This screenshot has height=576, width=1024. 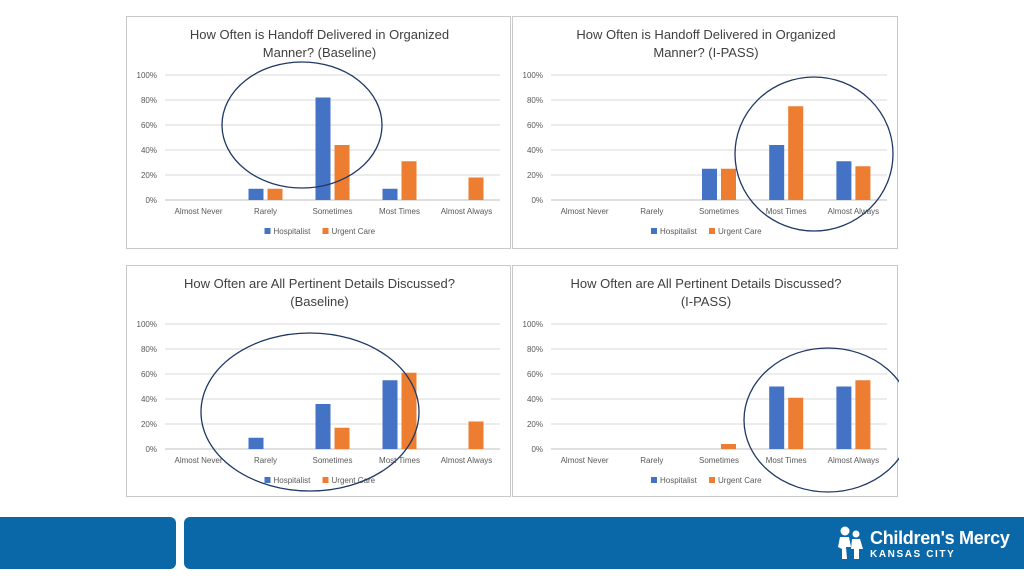 I want to click on chart-title-line: Manner? (Baseline), so click(x=319, y=52).